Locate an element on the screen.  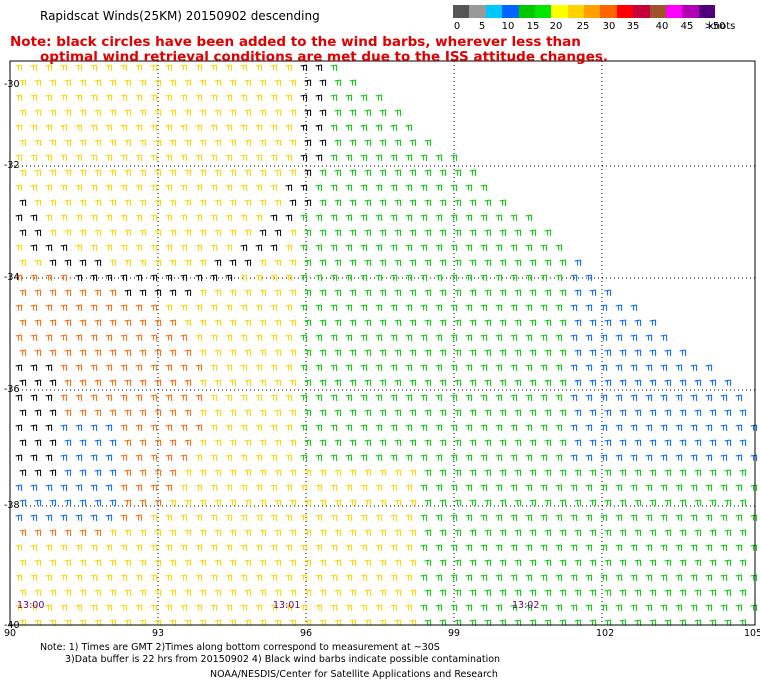
color-scale-label: 45 is located at coordinates (687, 26).